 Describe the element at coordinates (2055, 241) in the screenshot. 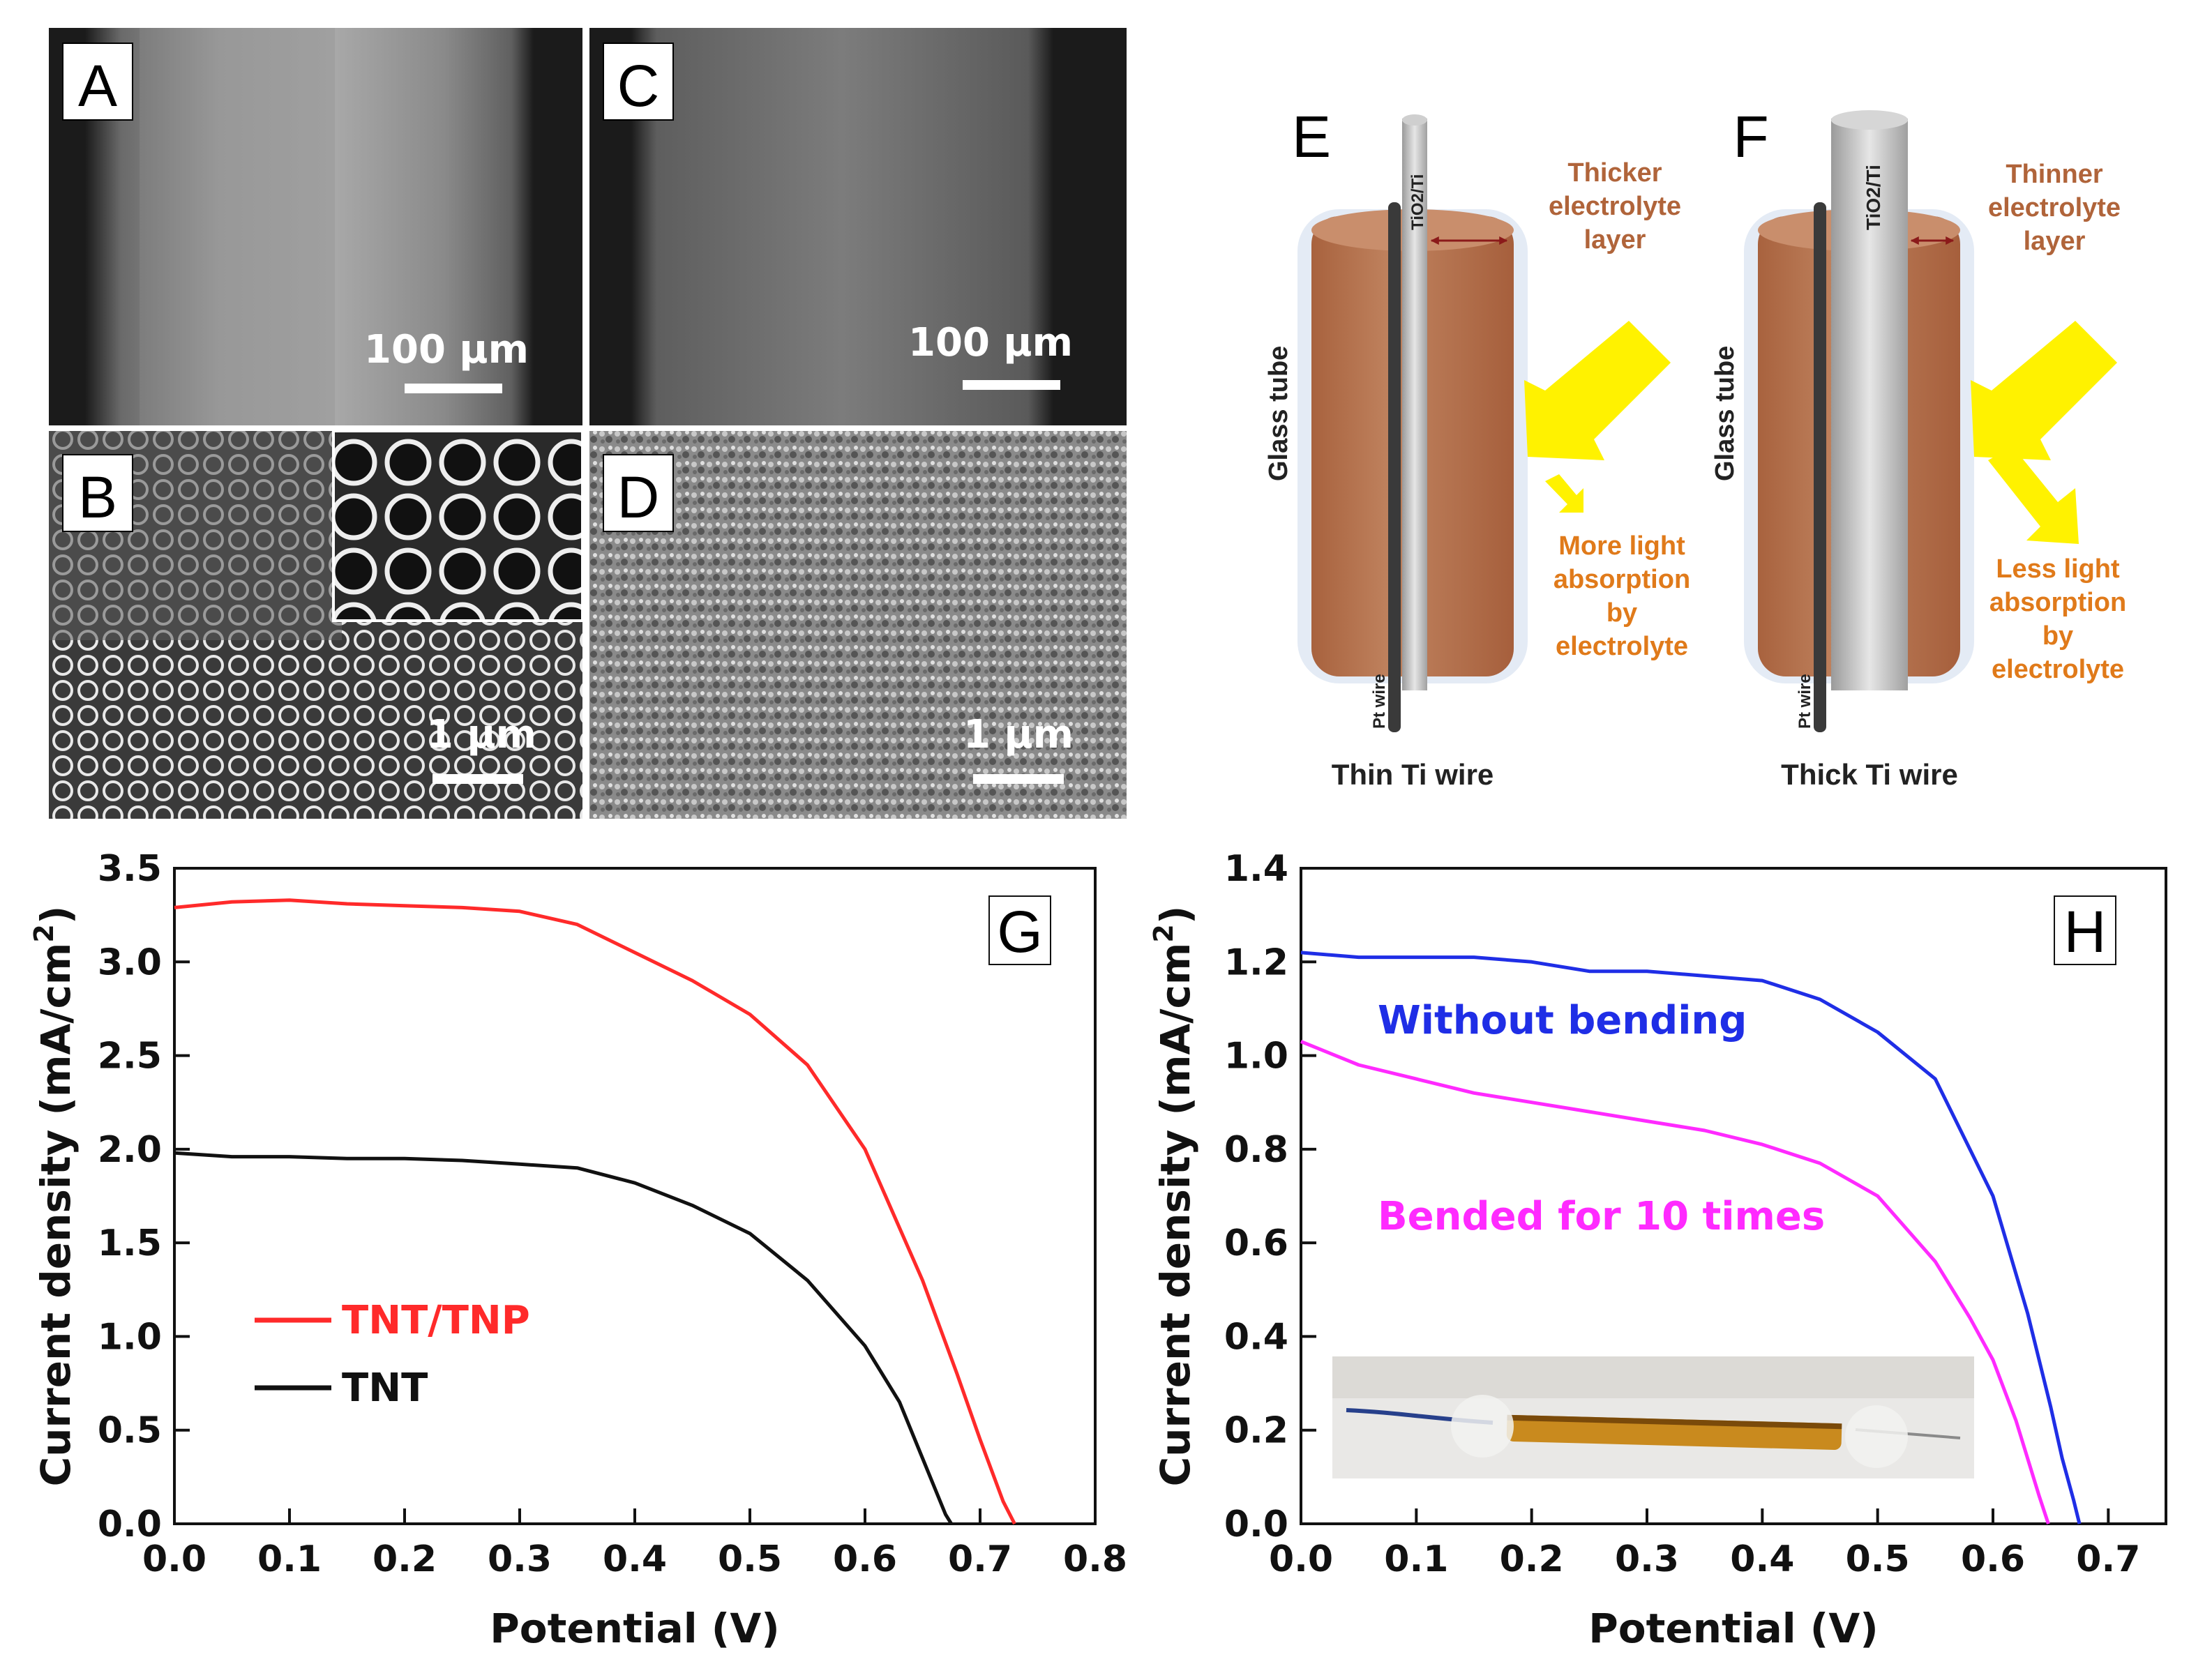

I see `electrolyte-label-f-3: layer` at that location.